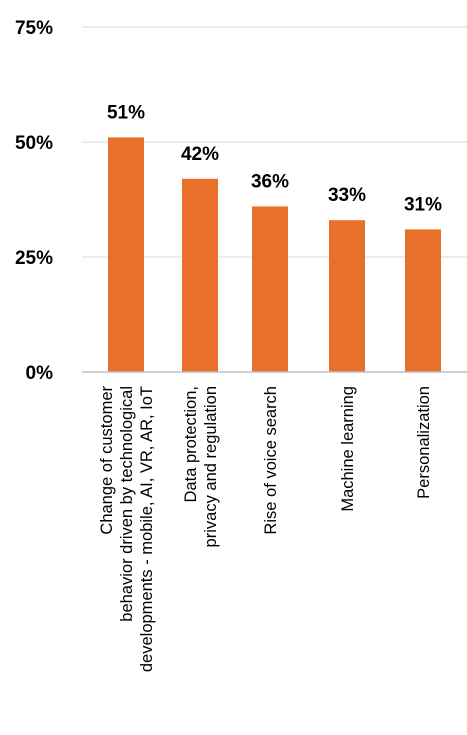  I want to click on y-tick-label: 25%, so click(34, 258).